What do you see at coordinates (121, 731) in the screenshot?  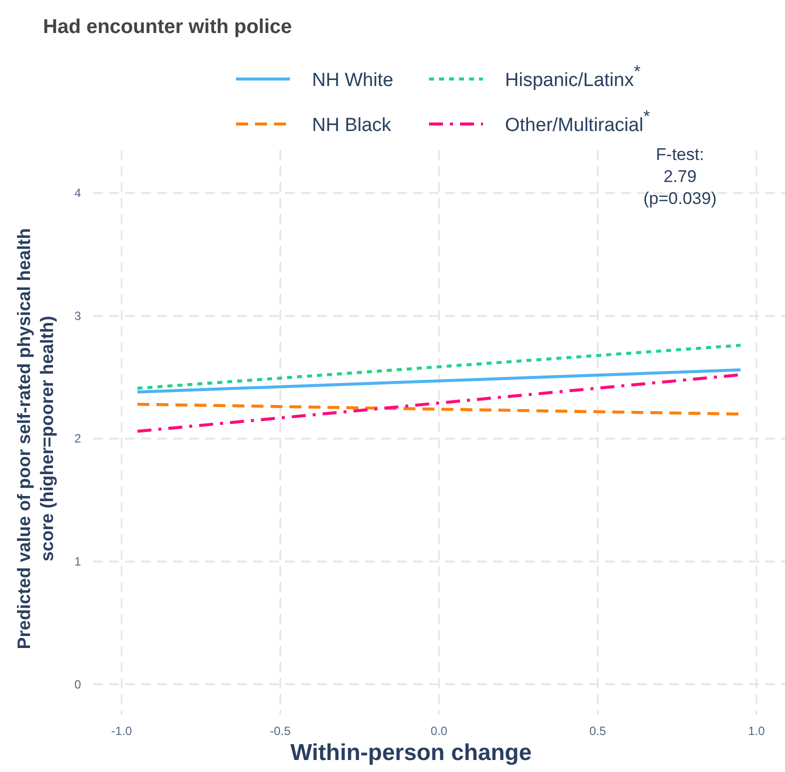 I see `x-tick-label: -1.0` at bounding box center [121, 731].